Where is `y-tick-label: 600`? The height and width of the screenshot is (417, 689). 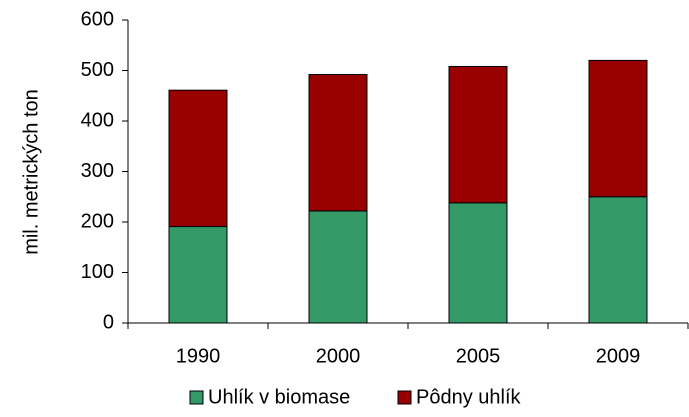 y-tick-label: 600 is located at coordinates (97, 19).